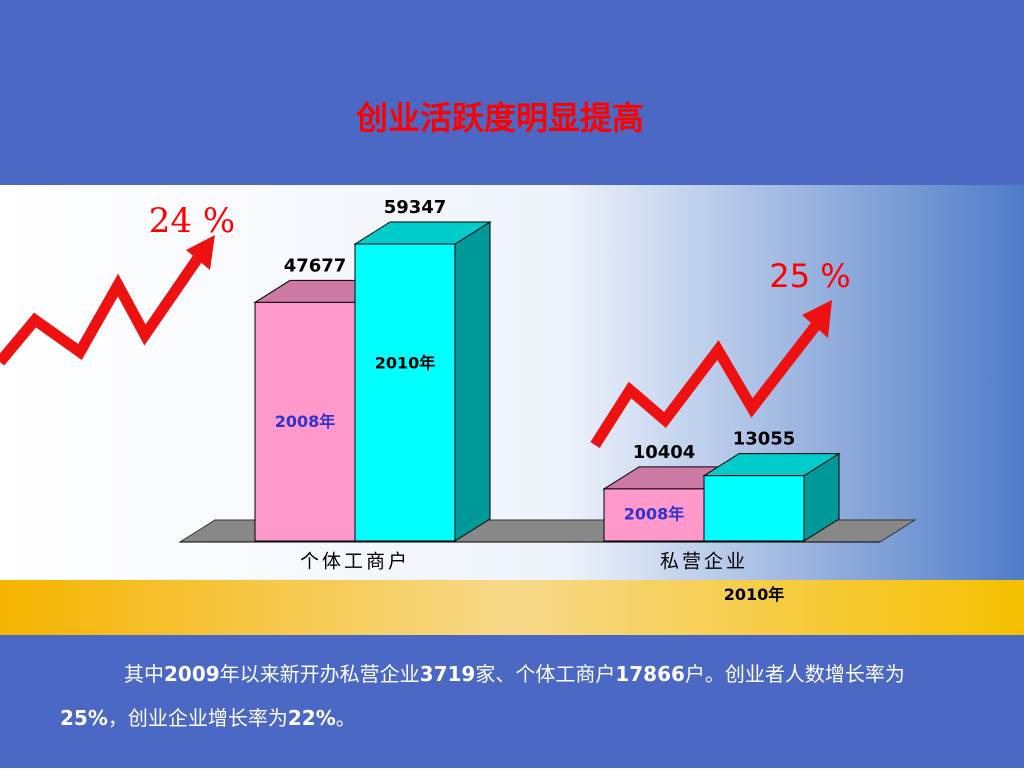 The image size is (1024, 772). Describe the element at coordinates (764, 439) in the screenshot. I see `data-label: 13055` at that location.